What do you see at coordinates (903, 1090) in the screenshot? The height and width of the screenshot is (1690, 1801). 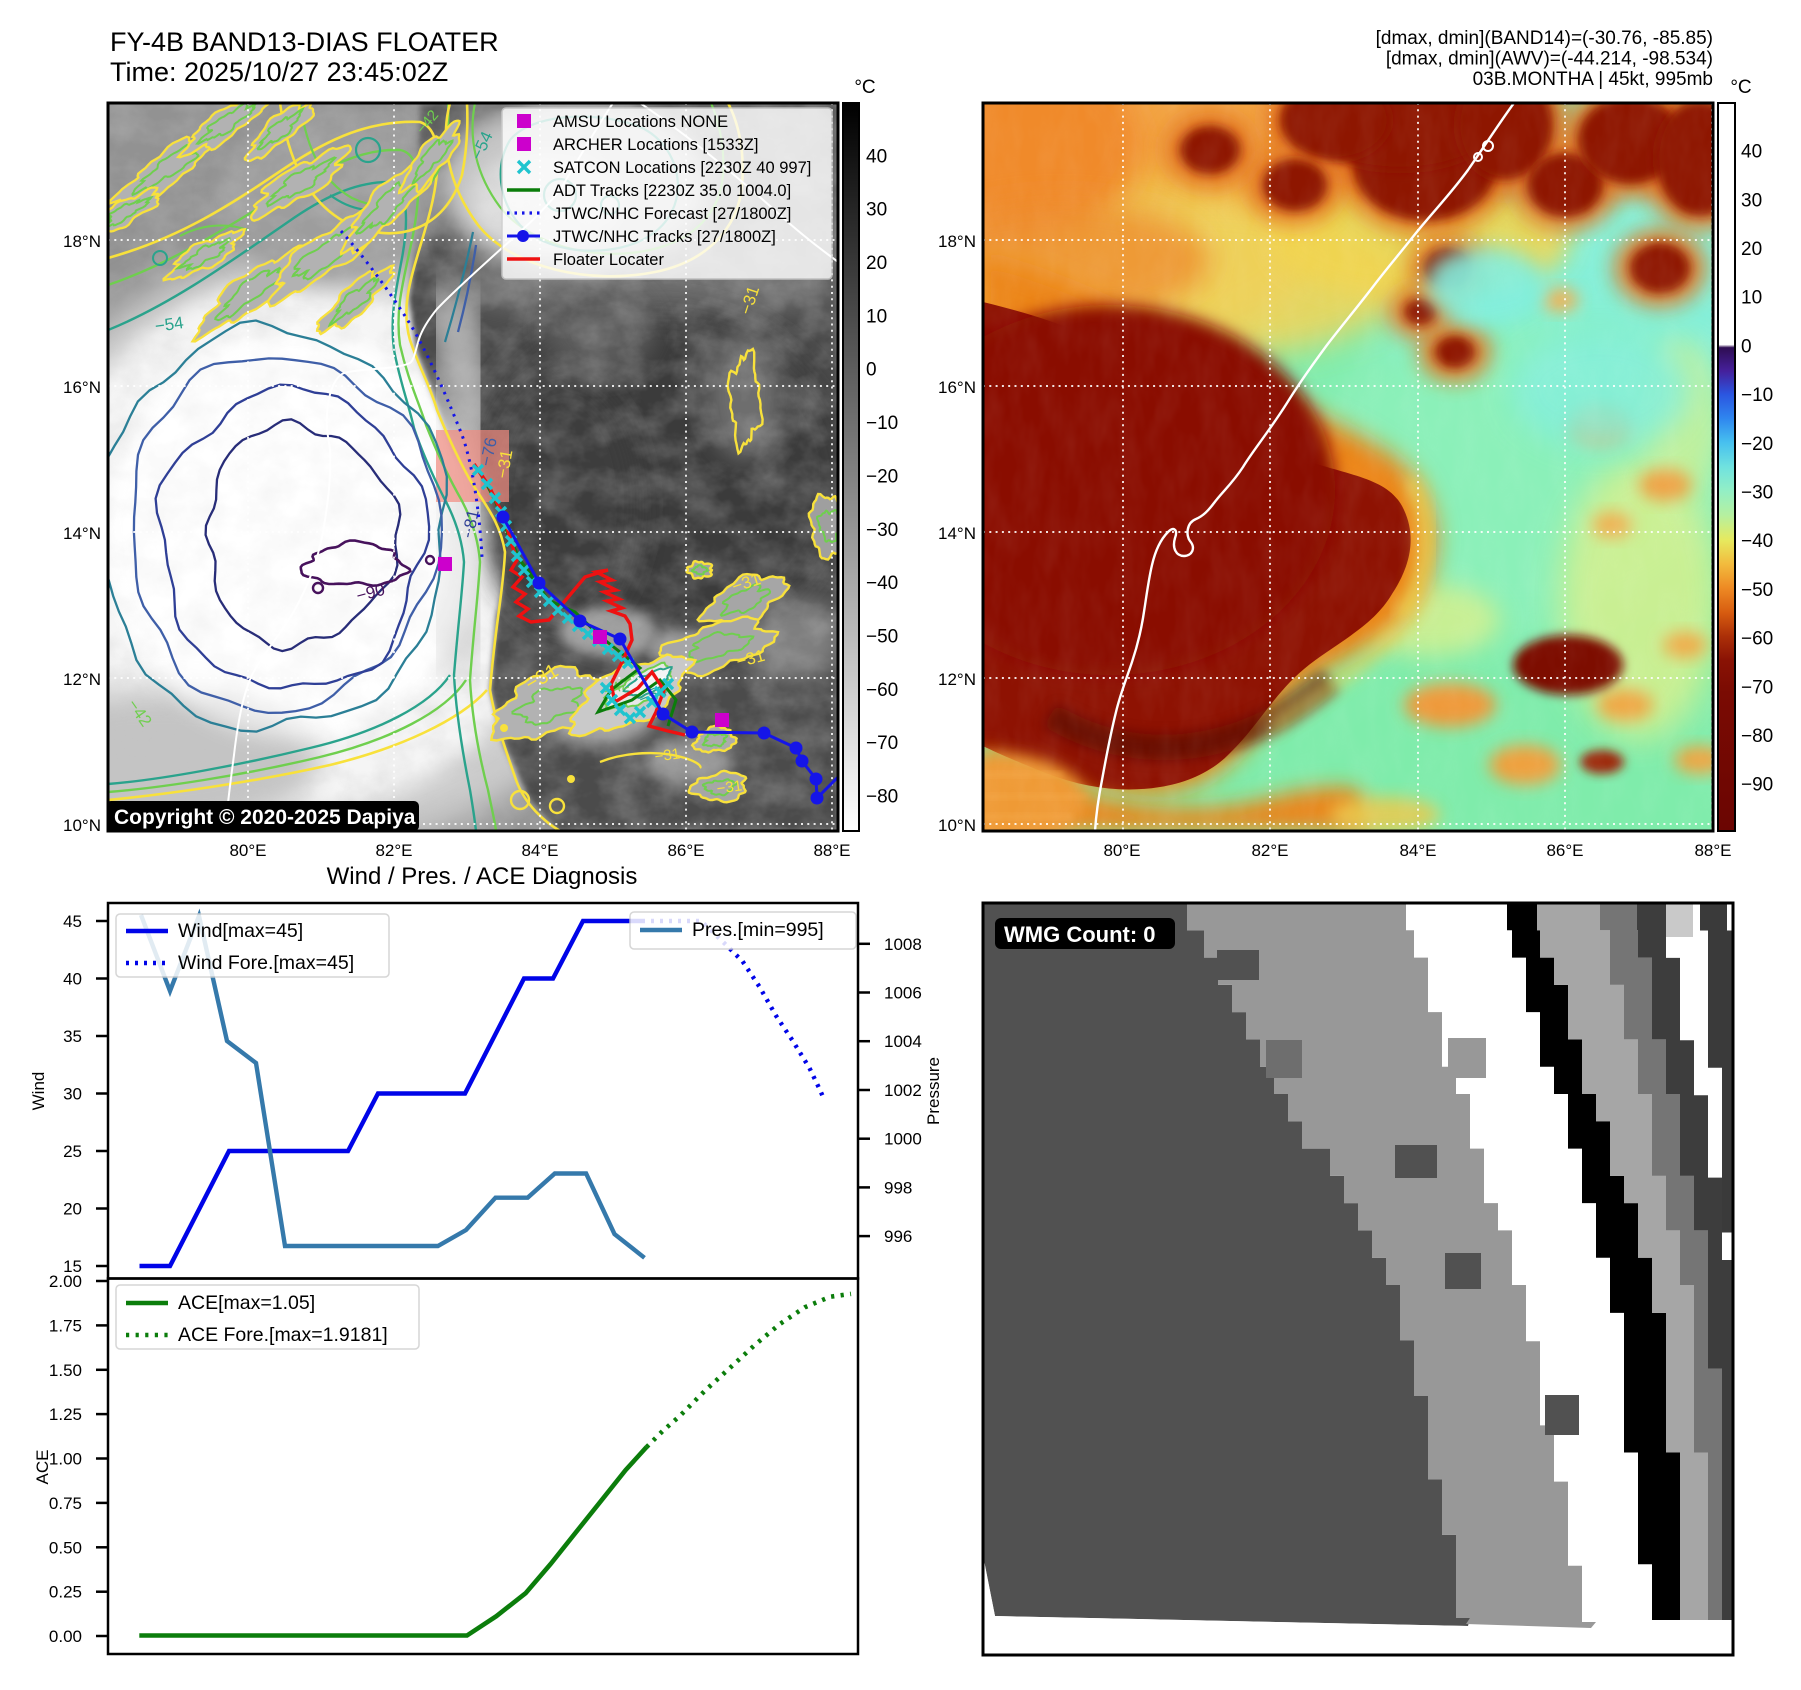 I see `svg-text: 1002` at bounding box center [903, 1090].